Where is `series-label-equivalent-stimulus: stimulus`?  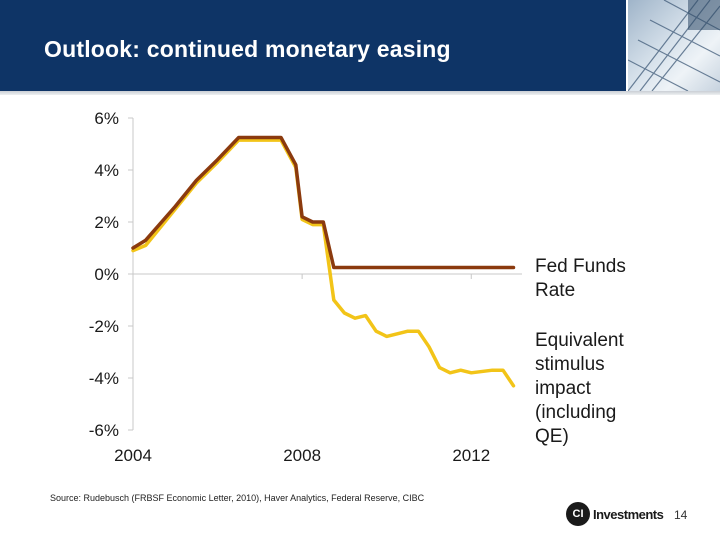
series-label-equivalent-stimulus: stimulus is located at coordinates (570, 364).